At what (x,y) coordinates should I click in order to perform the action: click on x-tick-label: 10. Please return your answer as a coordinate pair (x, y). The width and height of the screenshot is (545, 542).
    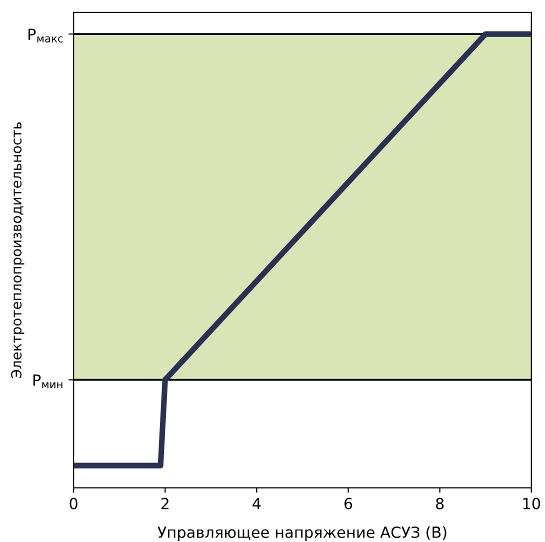
    Looking at the image, I should click on (531, 504).